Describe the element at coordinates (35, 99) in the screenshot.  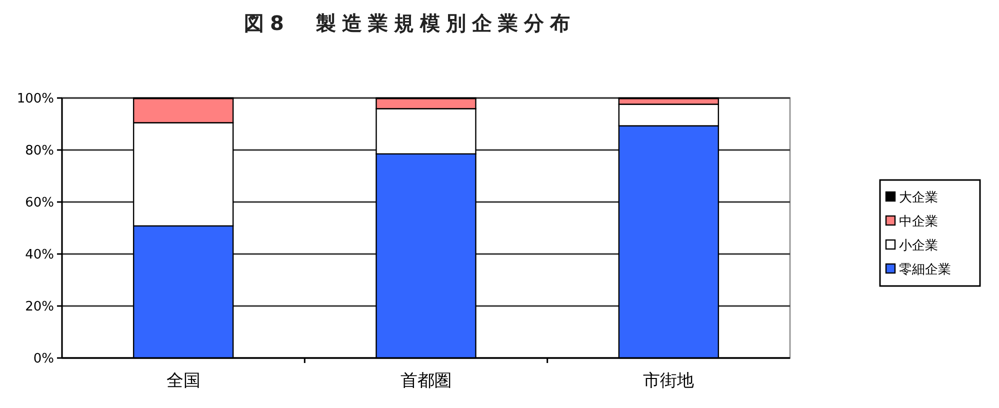
I see `y-tick-label: 100%` at that location.